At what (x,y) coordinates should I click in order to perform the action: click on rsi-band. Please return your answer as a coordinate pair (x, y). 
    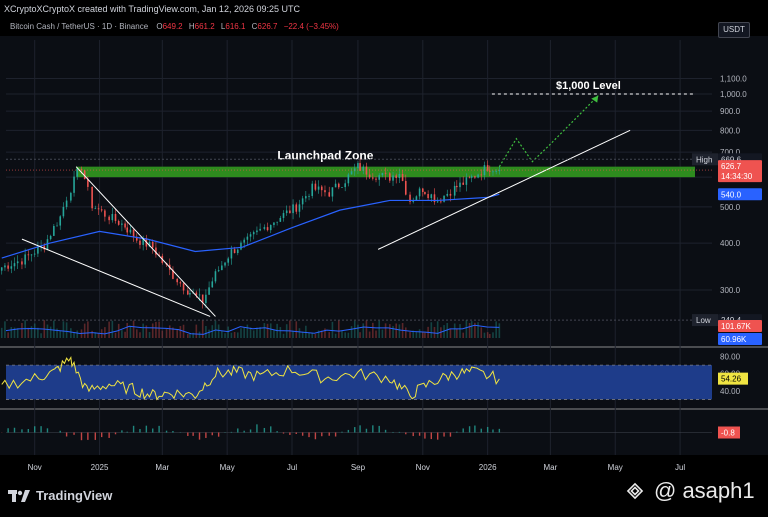
    Looking at the image, I should click on (359, 382).